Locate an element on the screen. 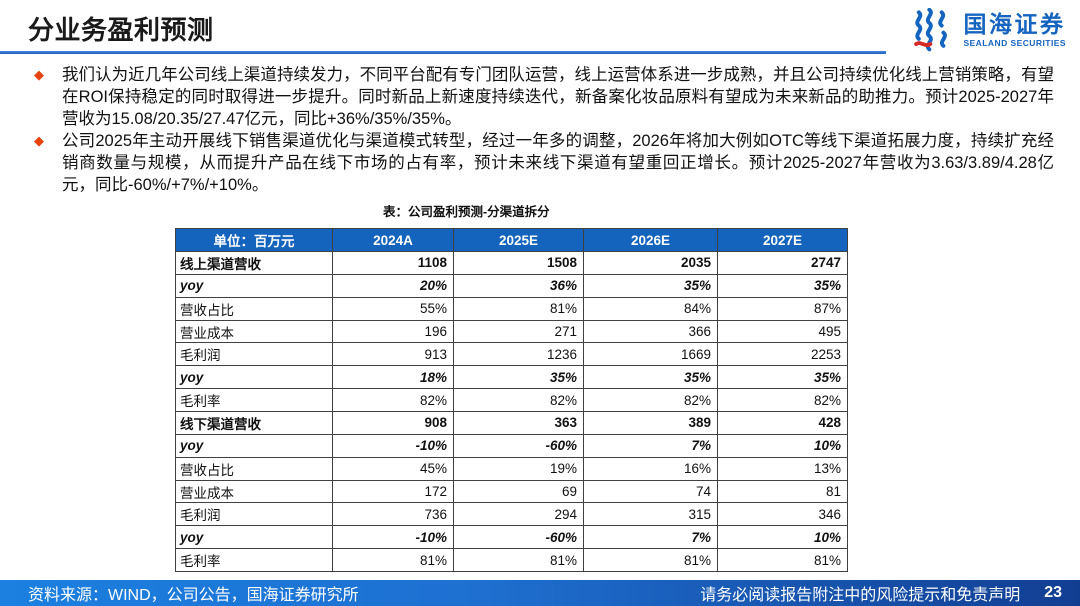  cell-value: 428 is located at coordinates (782, 423).